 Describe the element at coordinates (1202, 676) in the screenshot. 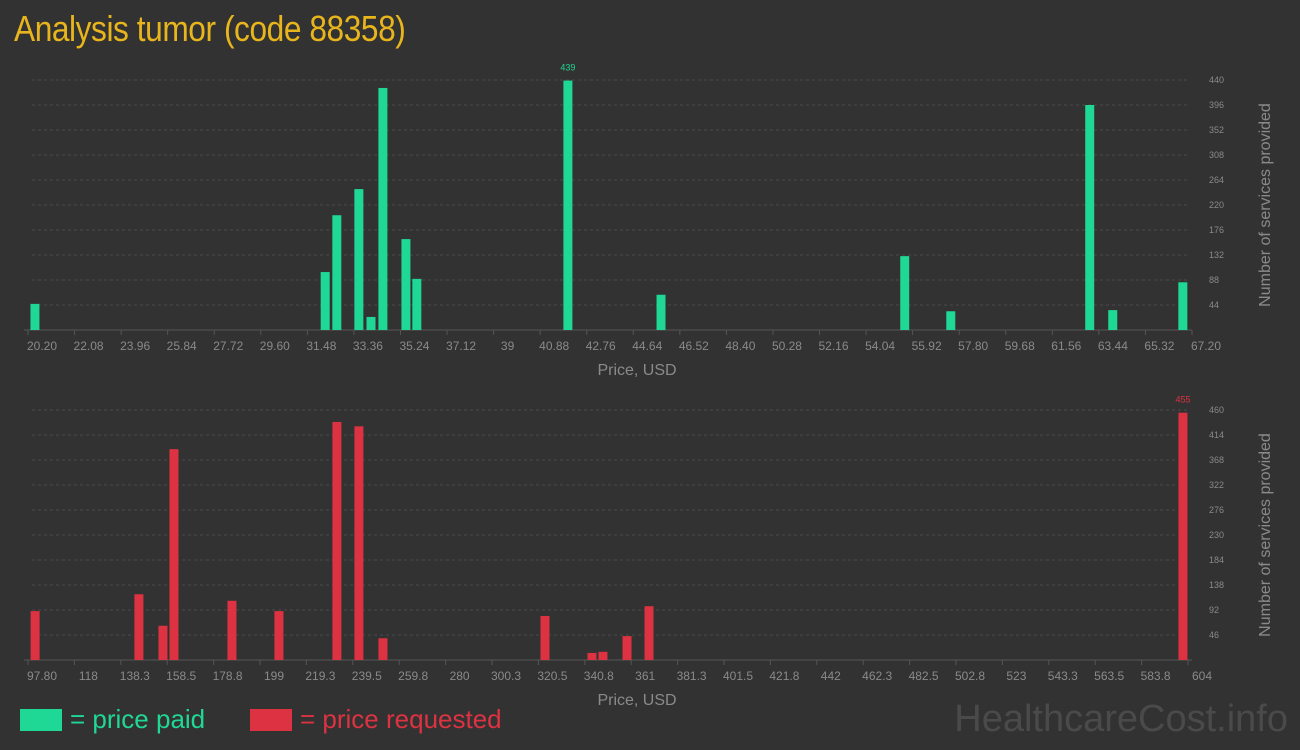

I see `x-tick-label: 604` at that location.